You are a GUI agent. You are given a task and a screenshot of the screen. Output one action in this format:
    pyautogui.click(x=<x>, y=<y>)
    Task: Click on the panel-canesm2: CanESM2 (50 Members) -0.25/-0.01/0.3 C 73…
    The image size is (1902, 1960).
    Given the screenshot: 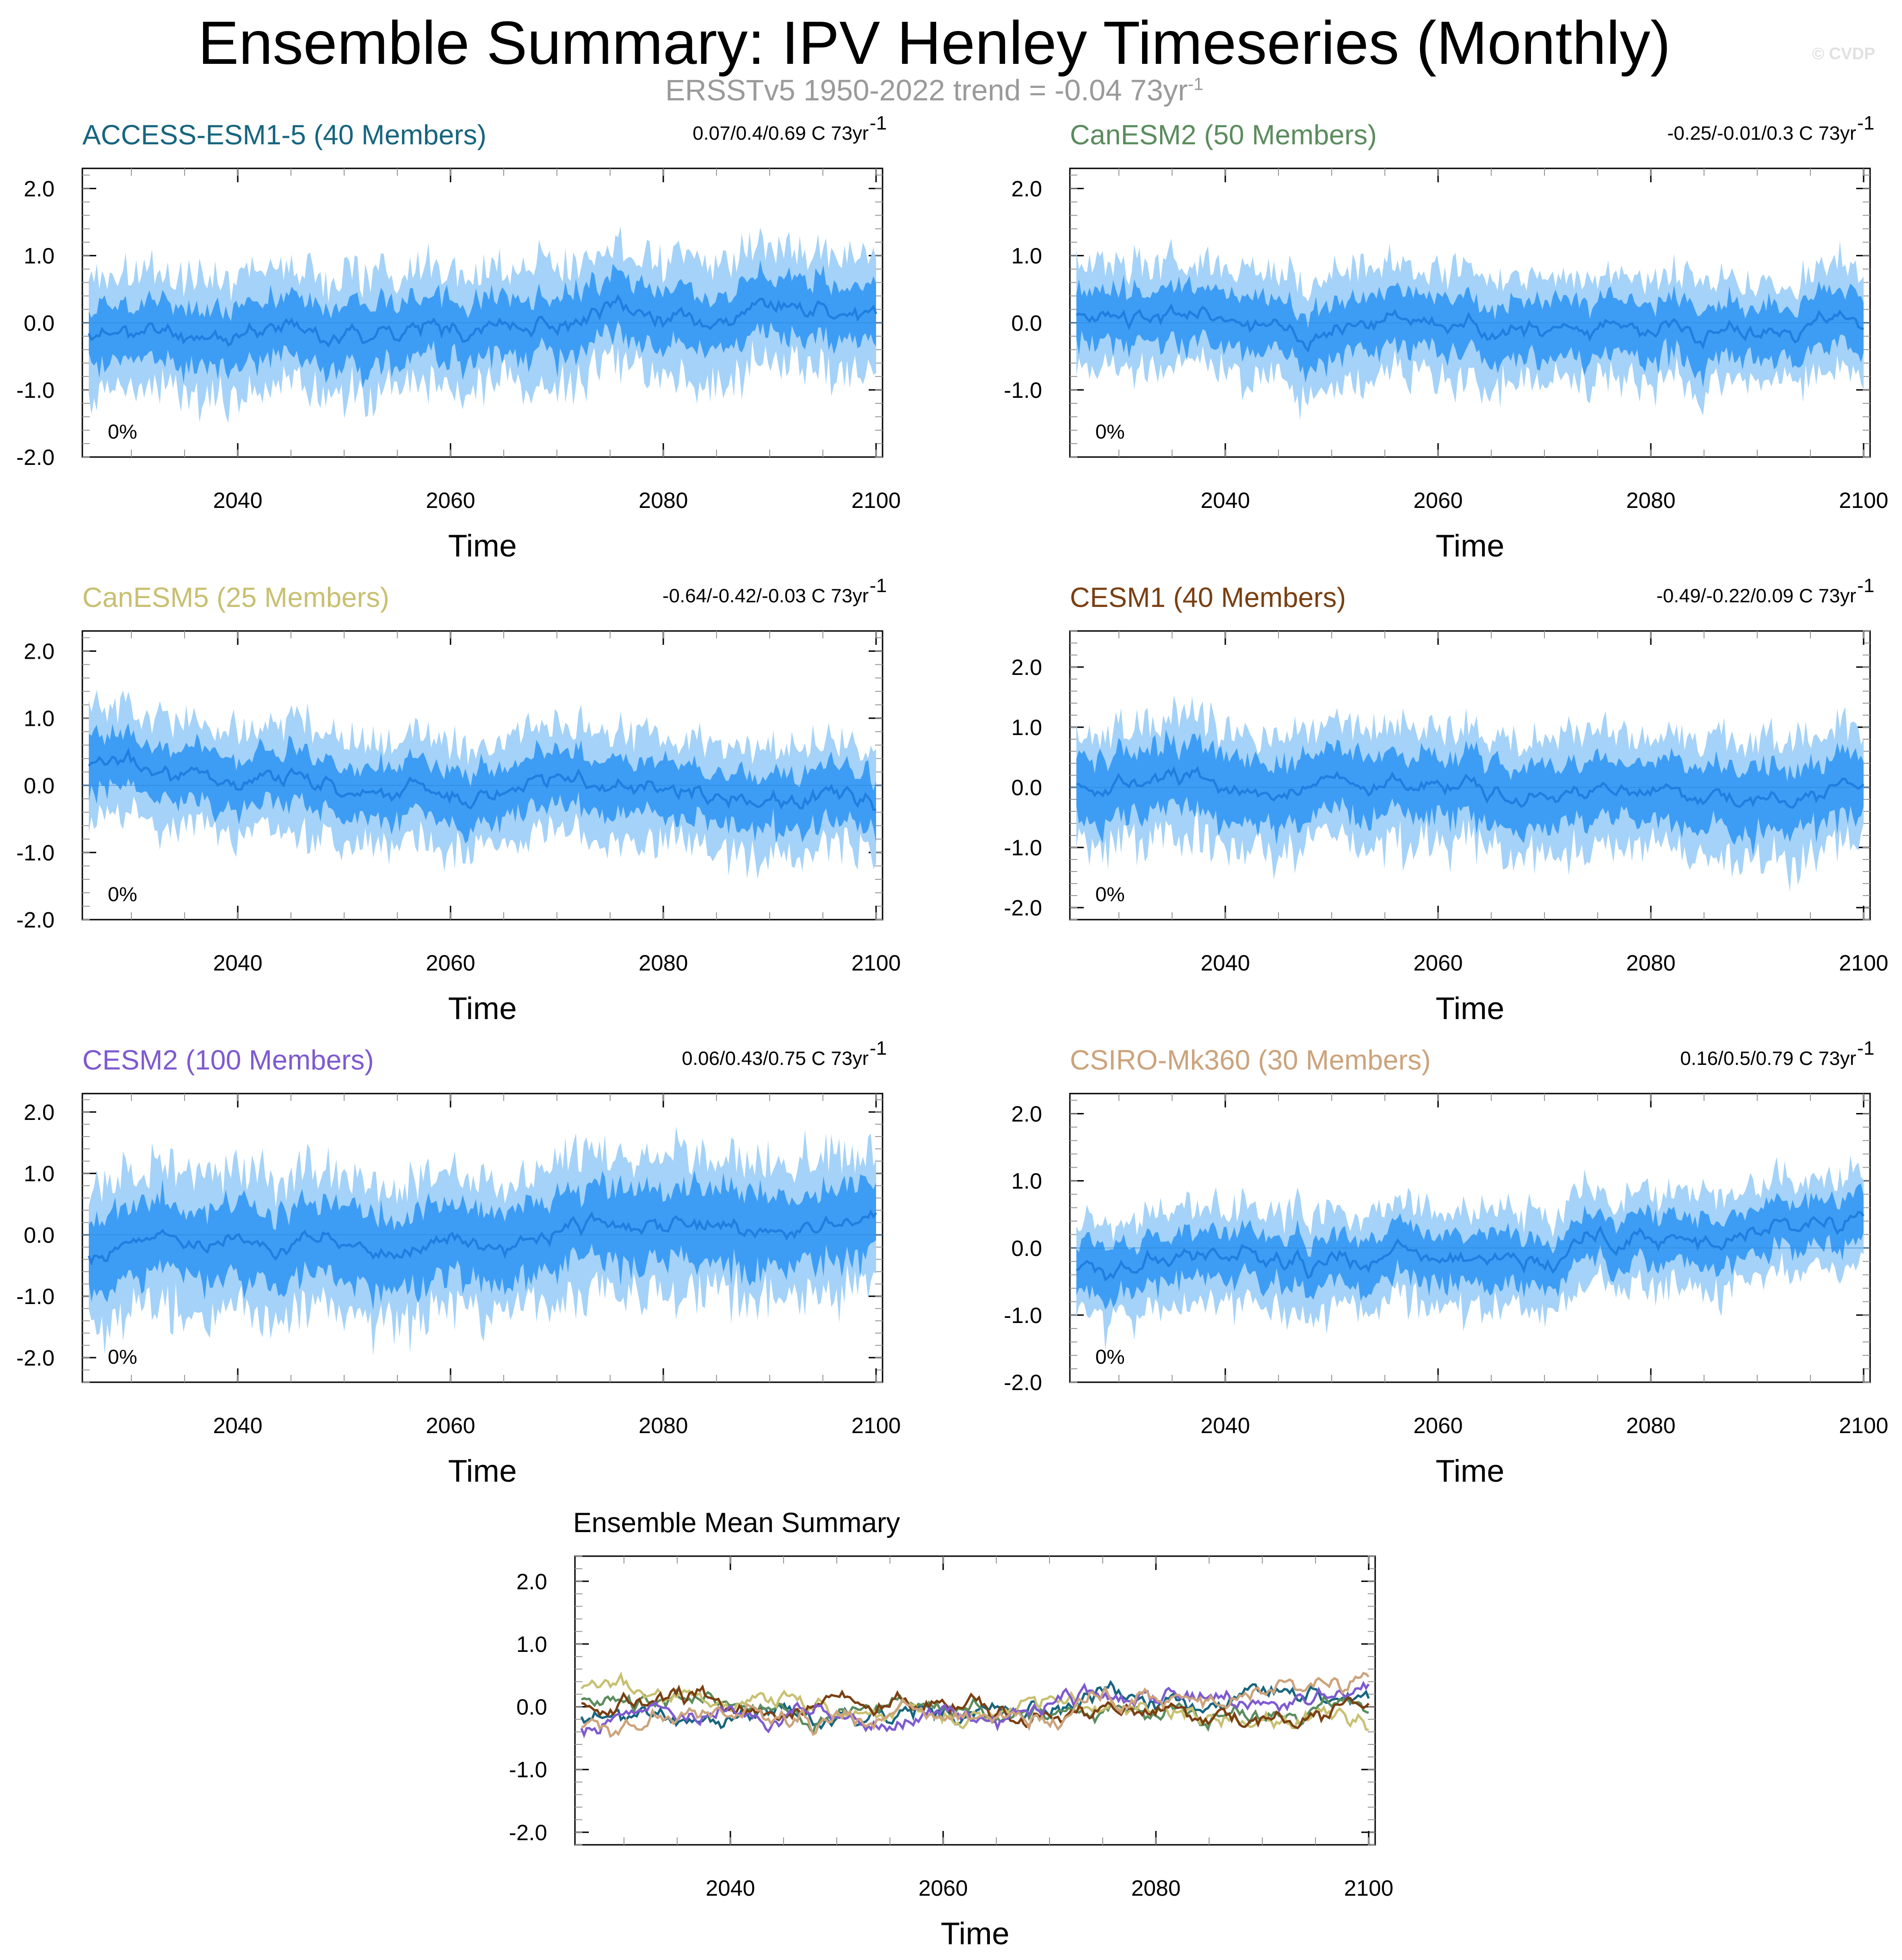 What is the action you would take?
    pyautogui.click(x=1446, y=337)
    